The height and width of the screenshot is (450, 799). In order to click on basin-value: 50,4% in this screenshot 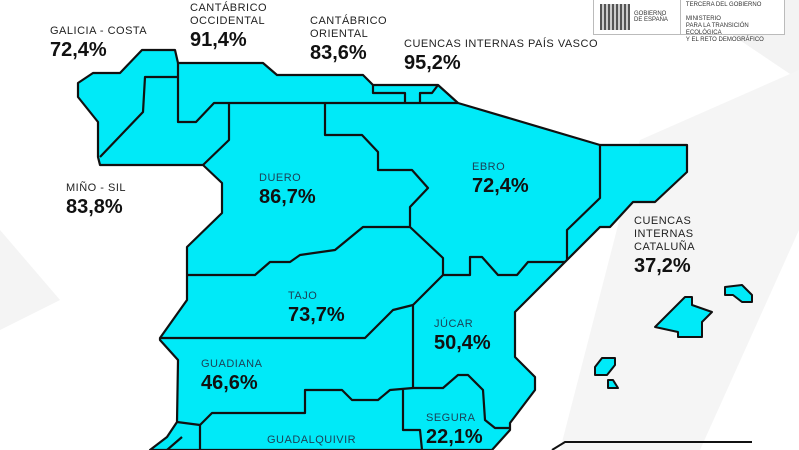, I will do `click(462, 343)`.